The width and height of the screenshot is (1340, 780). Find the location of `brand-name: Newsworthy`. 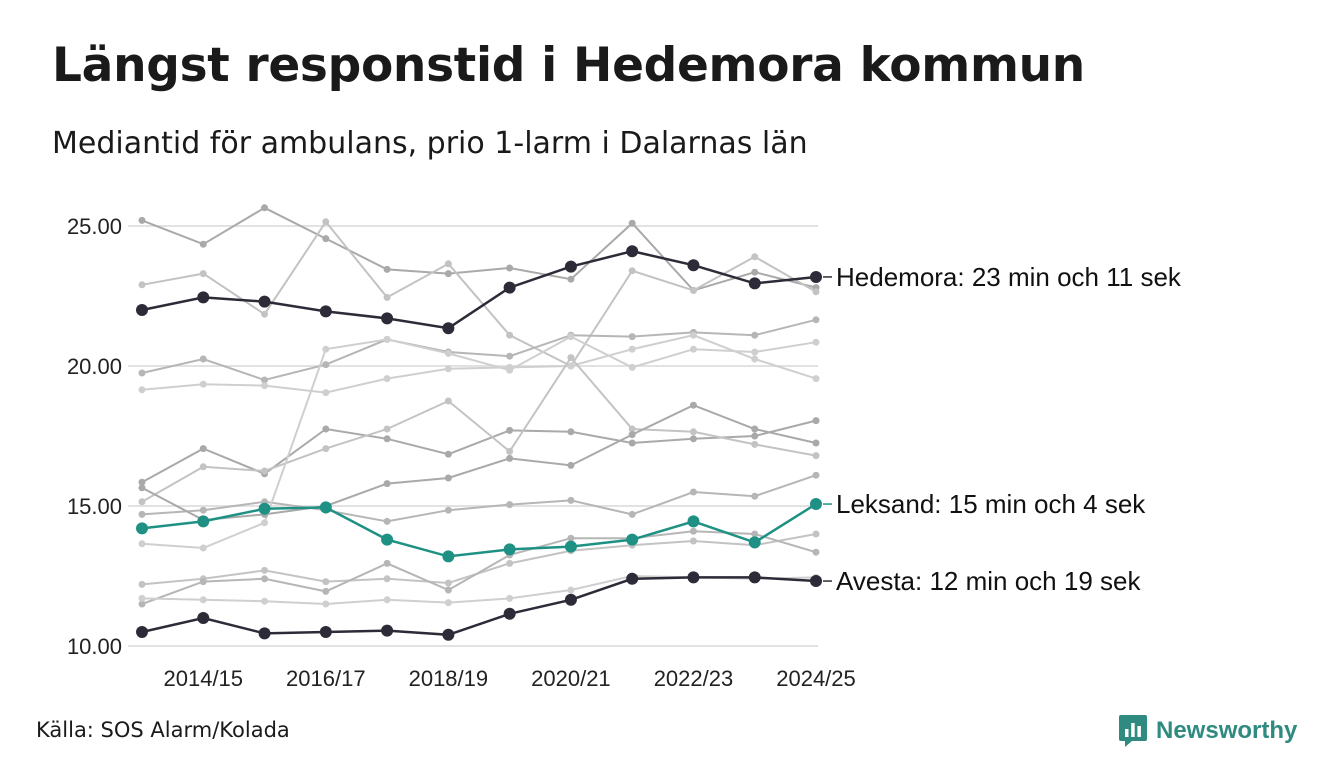

brand-name: Newsworthy is located at coordinates (1227, 730).